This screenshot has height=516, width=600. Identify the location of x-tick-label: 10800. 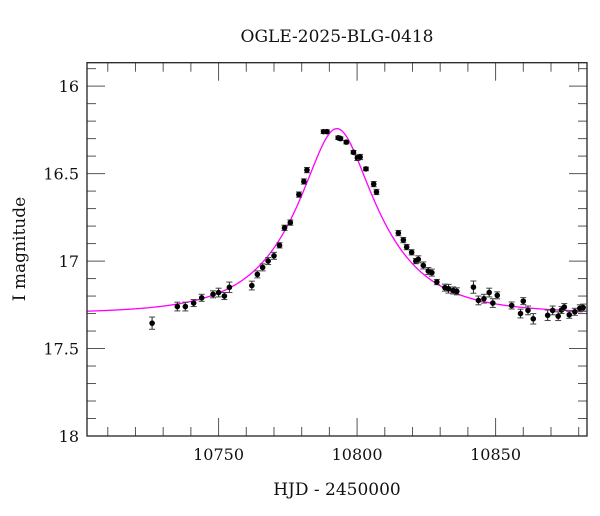
(357, 454).